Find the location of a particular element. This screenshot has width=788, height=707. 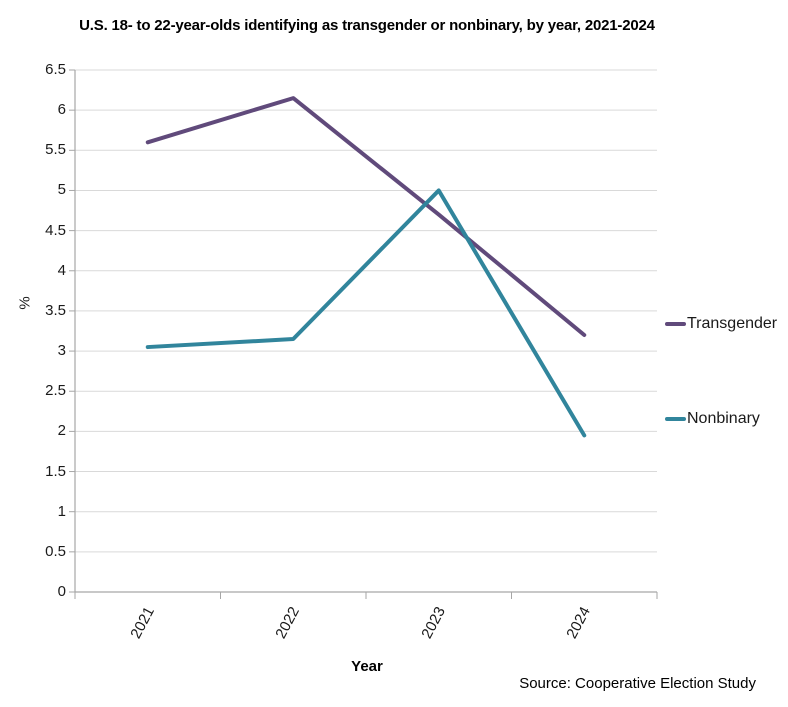

transgender-line-swatch is located at coordinates (675, 324).